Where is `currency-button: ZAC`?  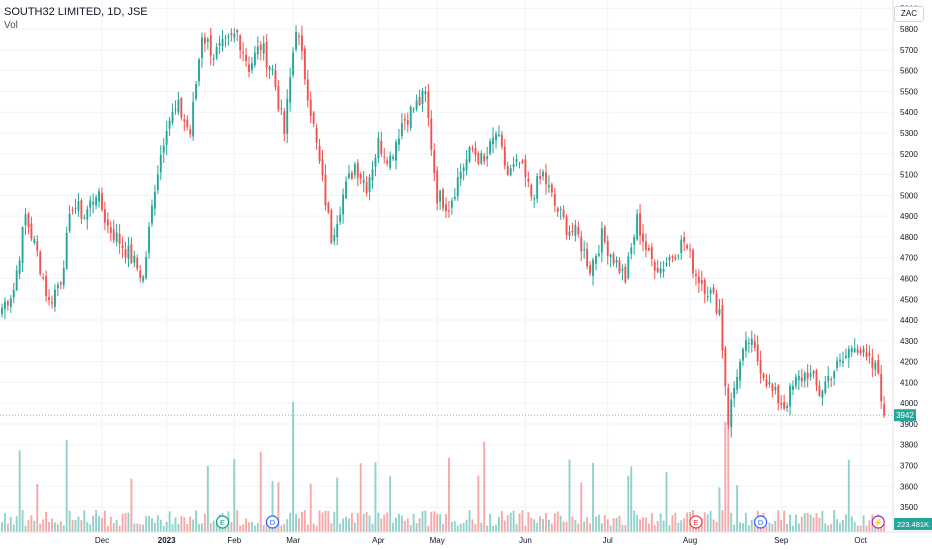
currency-button: ZAC is located at coordinates (909, 14).